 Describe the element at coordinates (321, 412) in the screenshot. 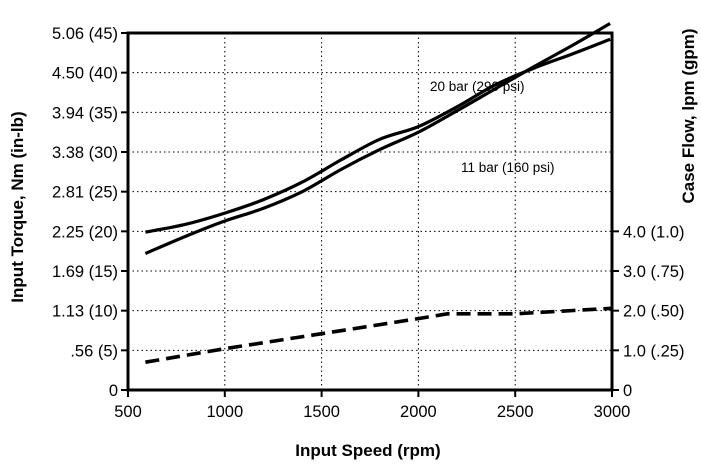

I see `x-tick-label: 1500` at that location.